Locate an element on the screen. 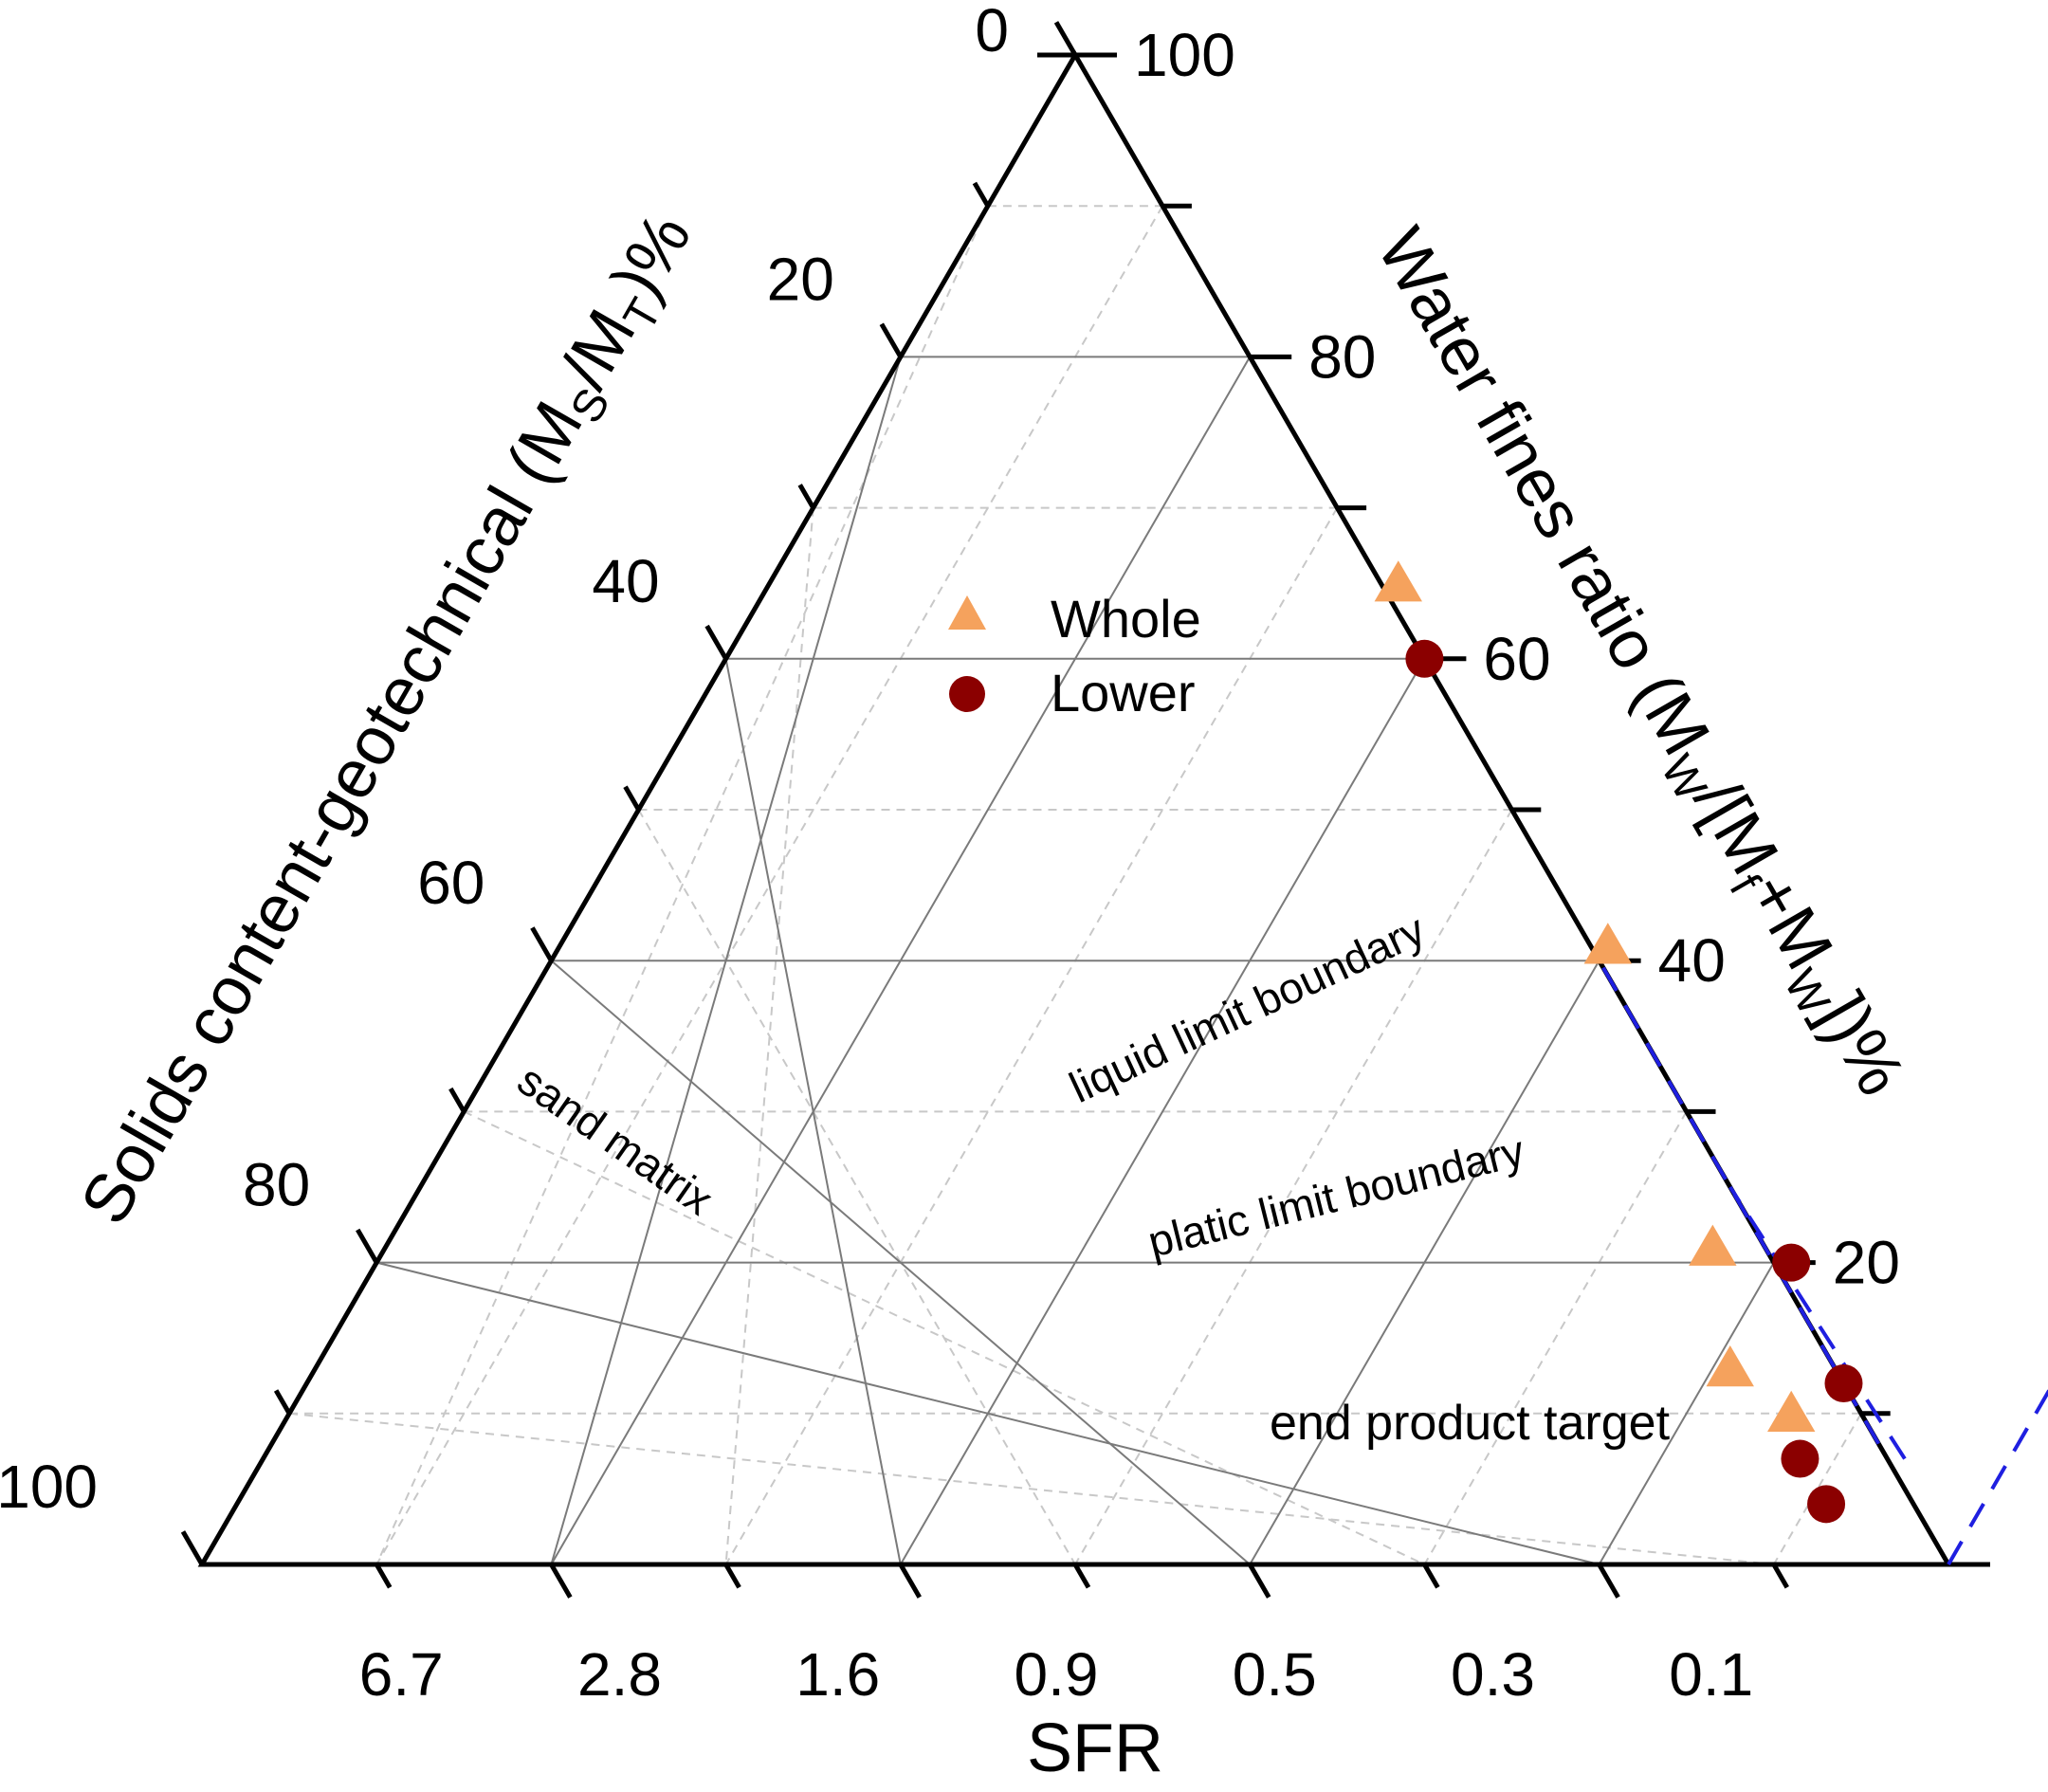 This screenshot has width=2048, height=1792. annotation-liquid-limit: liquid limit boundary is located at coordinates (1247, 1008).